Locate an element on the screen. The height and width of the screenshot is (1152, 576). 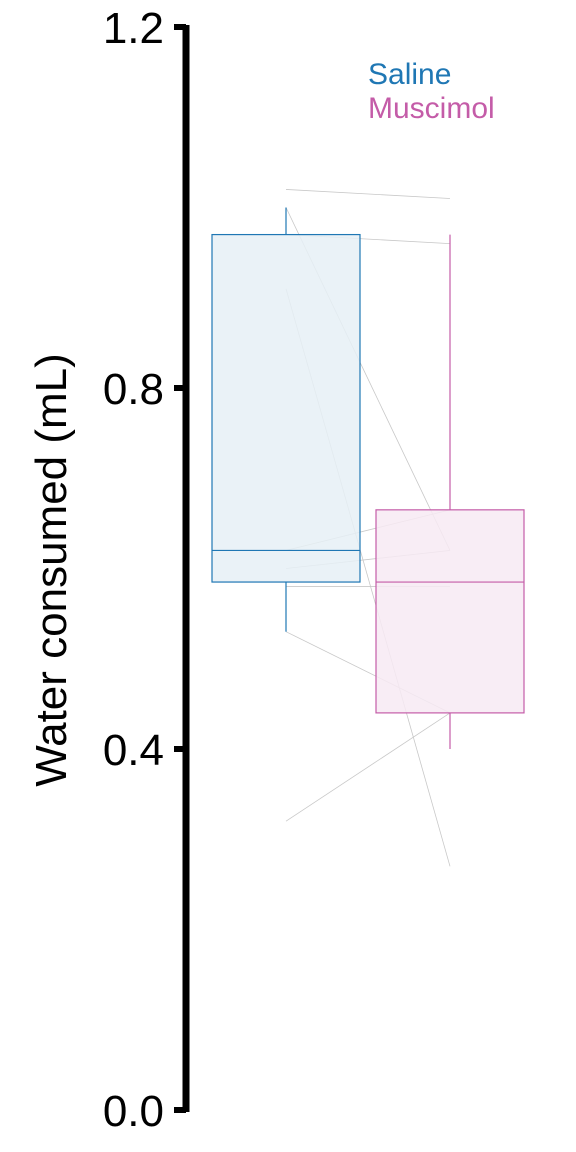
box-muscimol is located at coordinates (450, 491).